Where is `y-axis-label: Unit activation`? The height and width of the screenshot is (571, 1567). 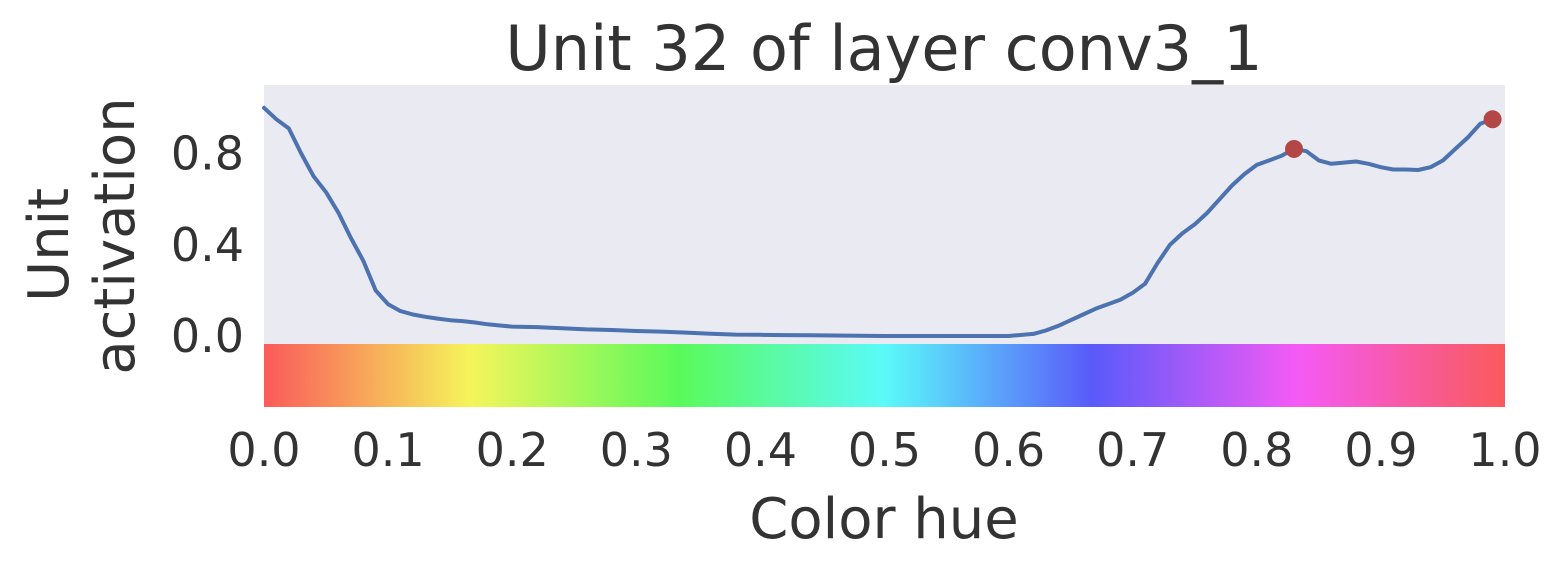
y-axis-label: Unit activation is located at coordinates (82, 235).